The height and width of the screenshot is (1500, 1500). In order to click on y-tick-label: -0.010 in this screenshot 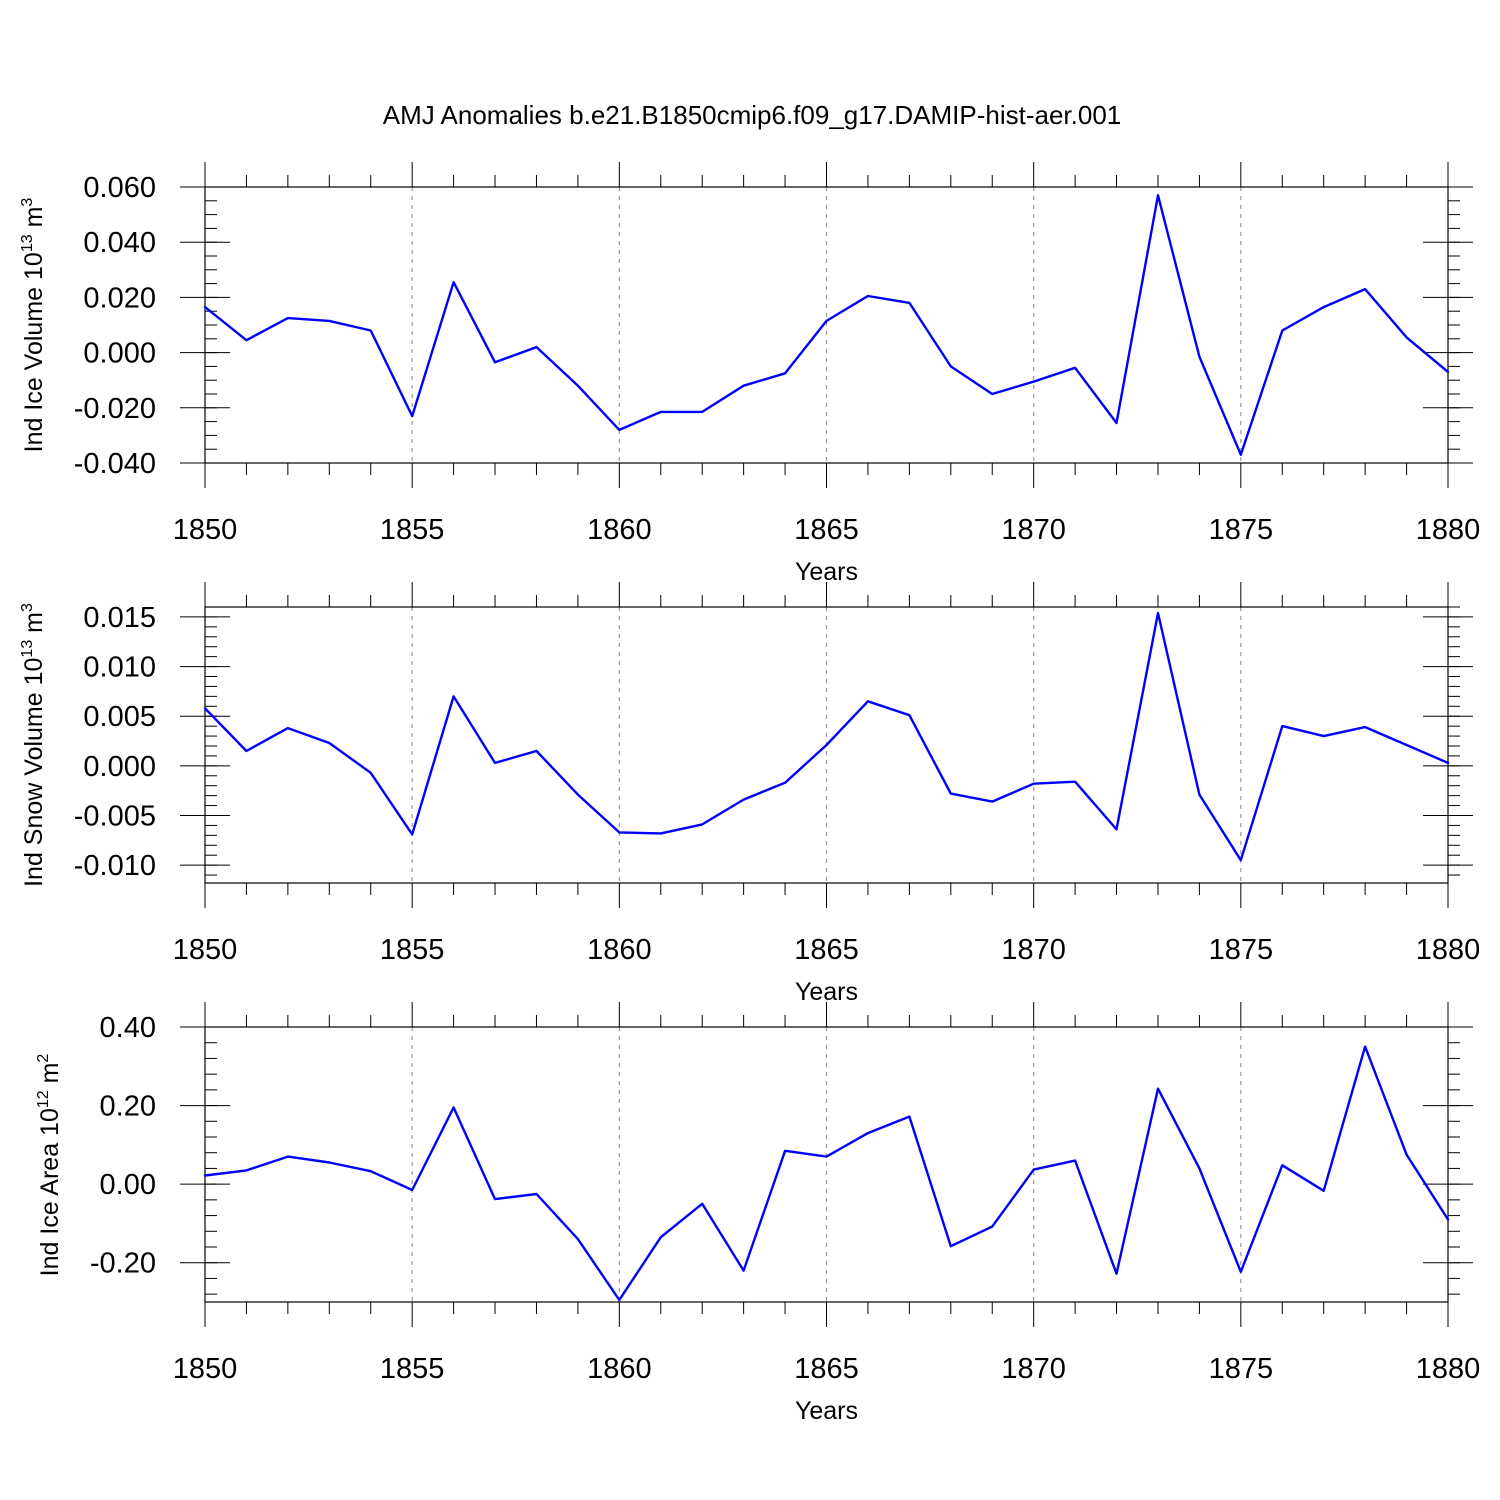, I will do `click(115, 866)`.